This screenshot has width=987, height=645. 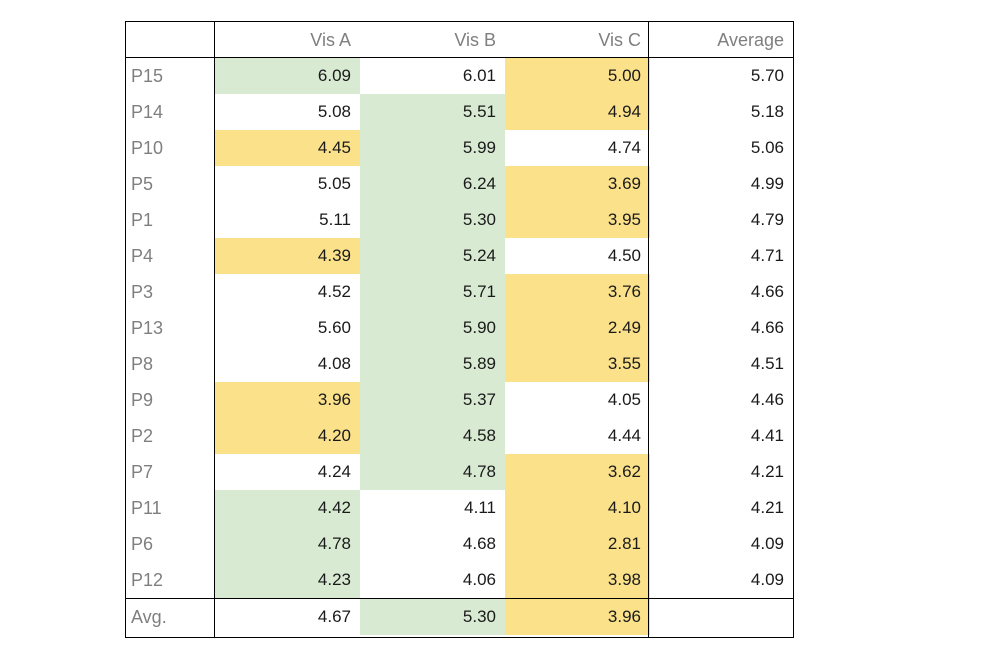 I want to click on average-cell: 5.06, so click(x=767, y=147).